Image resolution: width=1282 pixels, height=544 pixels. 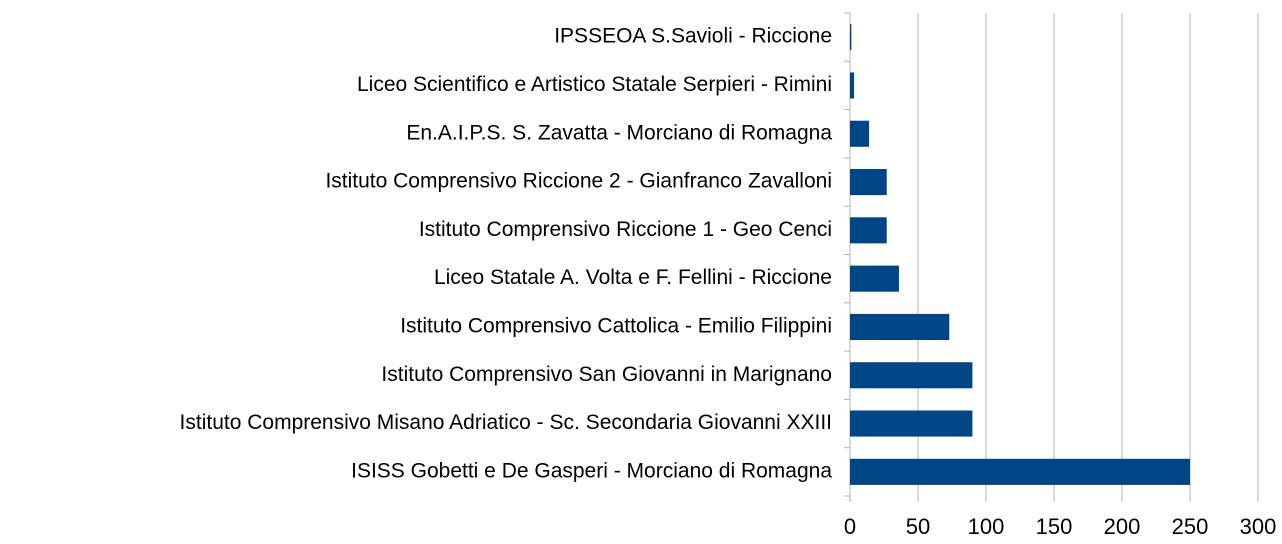 What do you see at coordinates (1122, 526) in the screenshot?
I see `x-tick-label: 200` at bounding box center [1122, 526].